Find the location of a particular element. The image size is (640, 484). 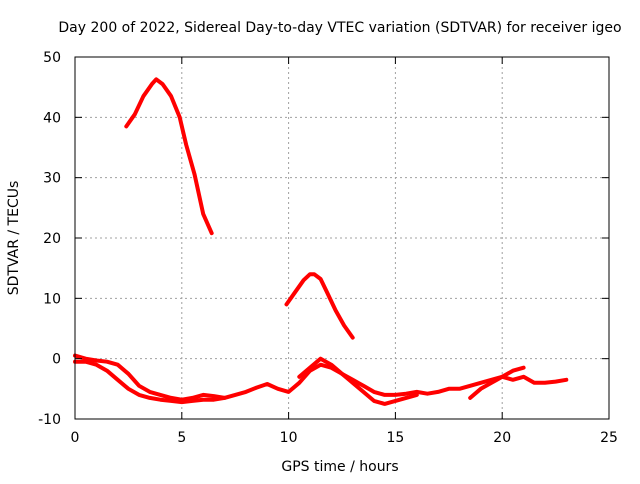

y-tick-label: 0 is located at coordinates (56, 360).